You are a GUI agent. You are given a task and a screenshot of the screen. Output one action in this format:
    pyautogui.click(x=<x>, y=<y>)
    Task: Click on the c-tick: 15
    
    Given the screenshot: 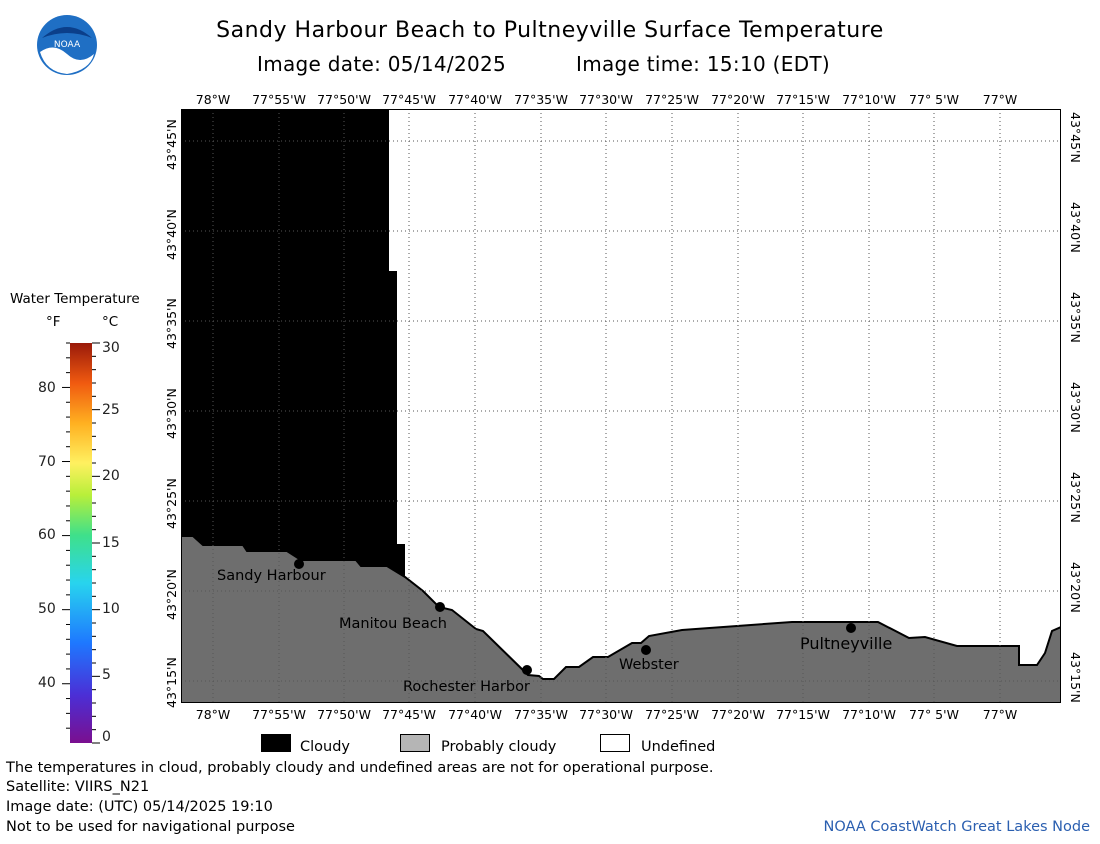 What is the action you would take?
    pyautogui.click(x=111, y=543)
    